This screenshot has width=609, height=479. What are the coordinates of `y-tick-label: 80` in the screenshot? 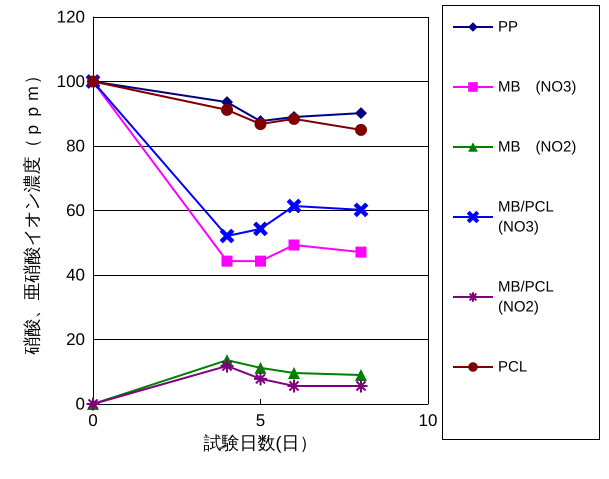 It's located at (75, 146).